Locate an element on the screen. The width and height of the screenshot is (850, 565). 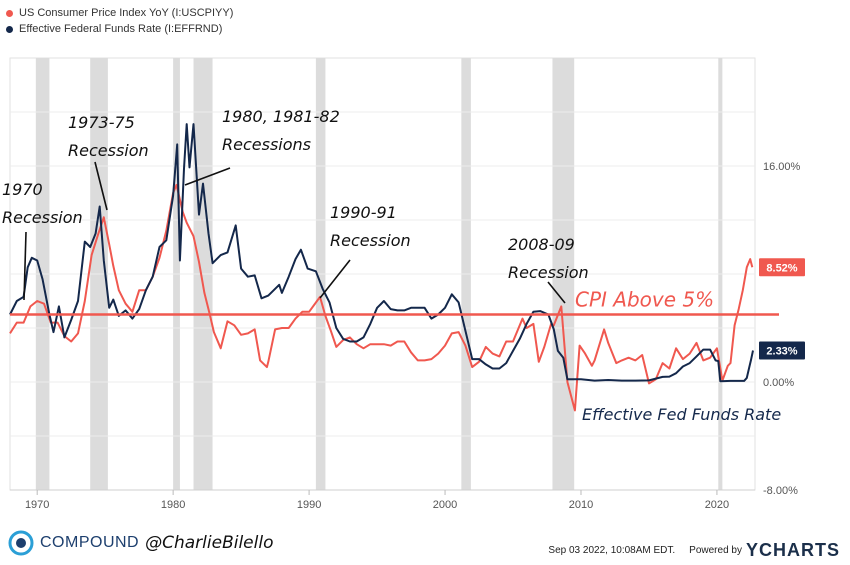
footer-branding: COMPOUND @CharlieBilello is located at coordinates (140, 543).